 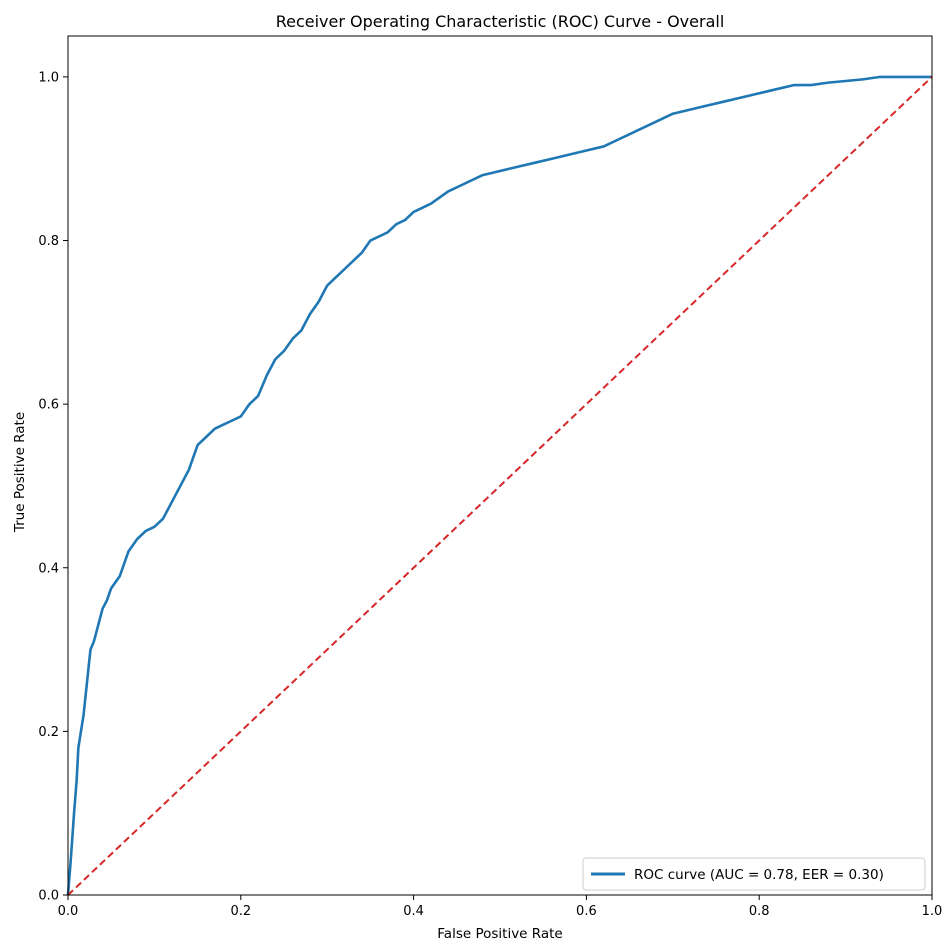 What do you see at coordinates (48, 896) in the screenshot?
I see `y-tick-label: 0.0` at bounding box center [48, 896].